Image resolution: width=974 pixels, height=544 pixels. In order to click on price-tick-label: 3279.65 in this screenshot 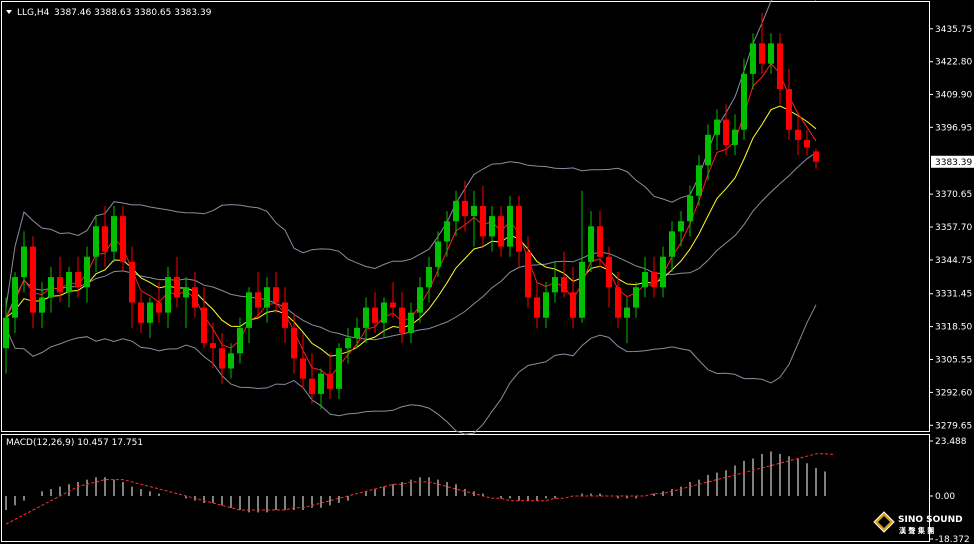, I will do `click(953, 426)`.